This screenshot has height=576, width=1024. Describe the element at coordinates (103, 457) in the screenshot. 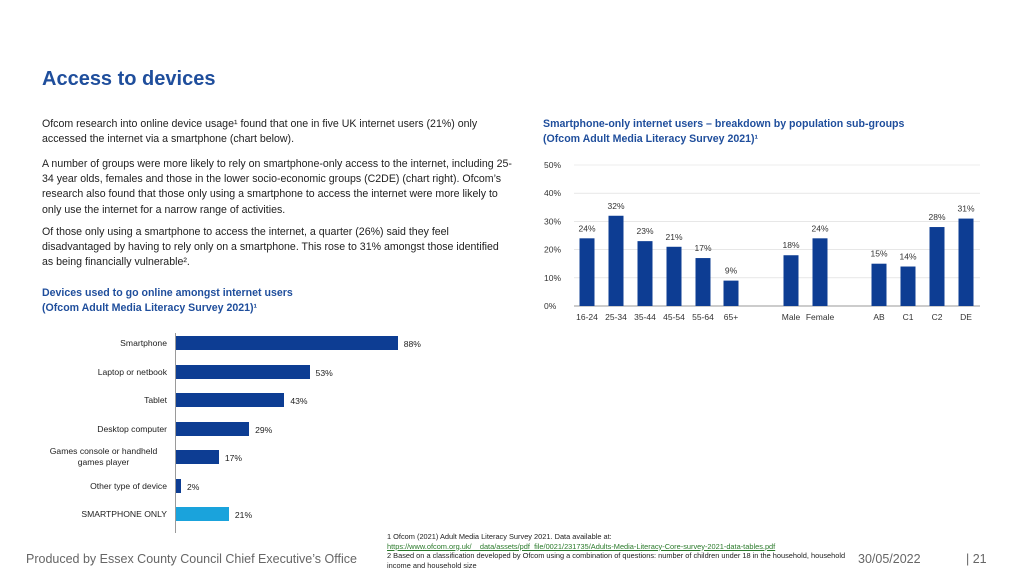

I see `devices-category-label: Games console or handheld games player` at that location.